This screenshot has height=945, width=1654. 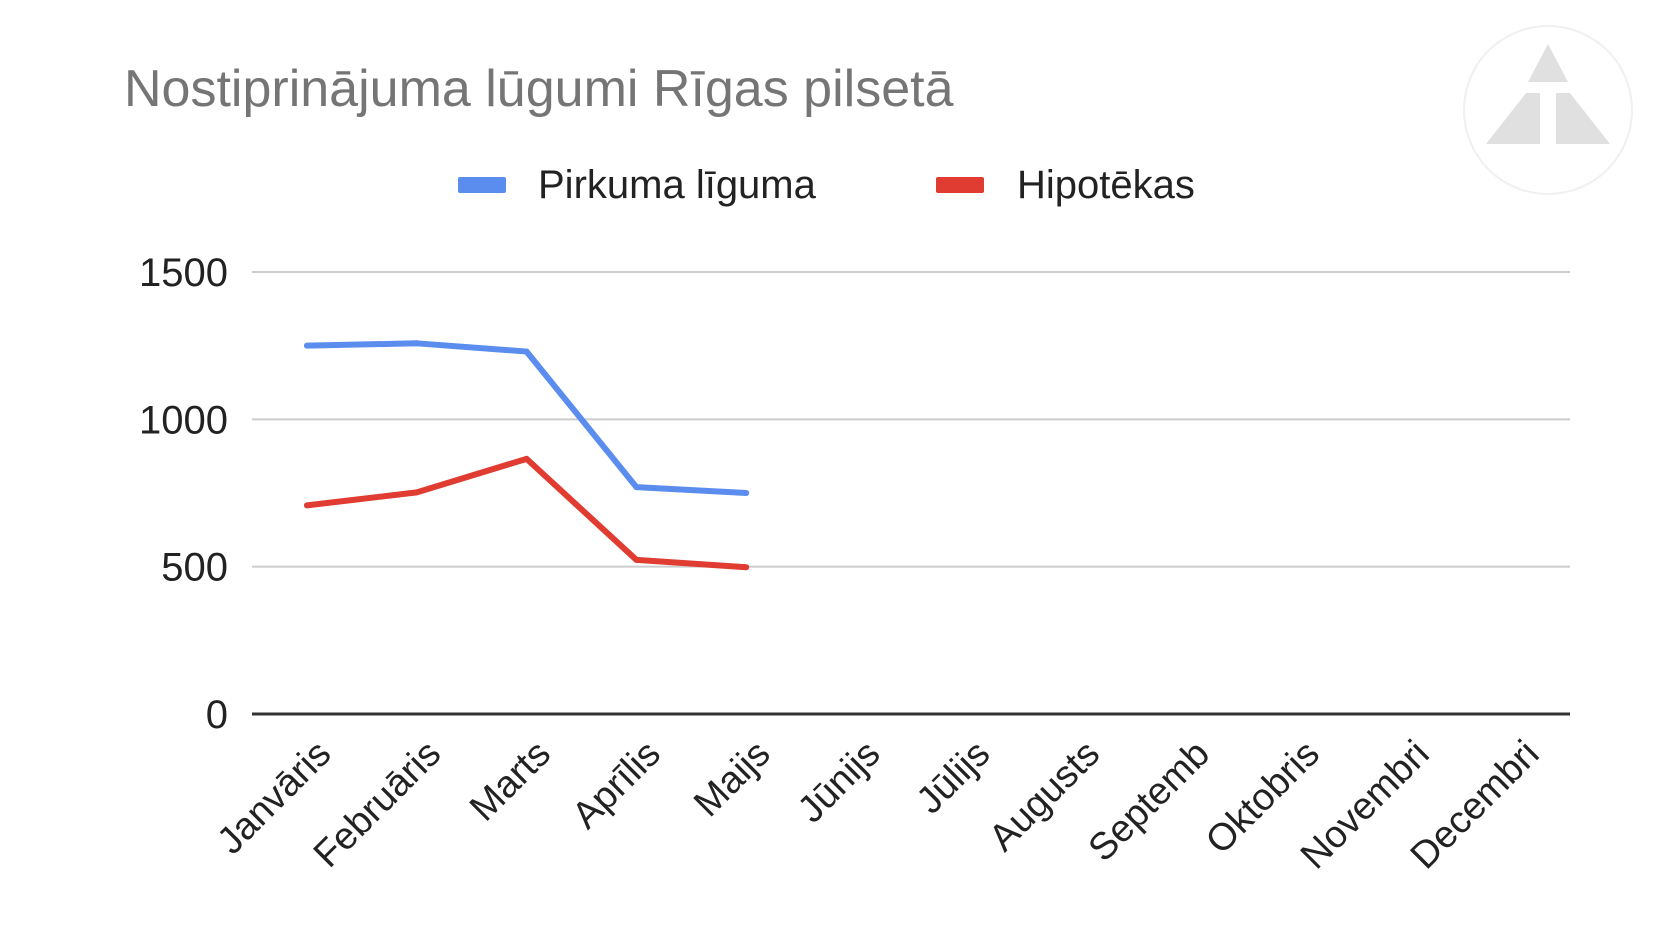 I want to click on x-tick-label: Jūnijs, so click(x=839, y=782).